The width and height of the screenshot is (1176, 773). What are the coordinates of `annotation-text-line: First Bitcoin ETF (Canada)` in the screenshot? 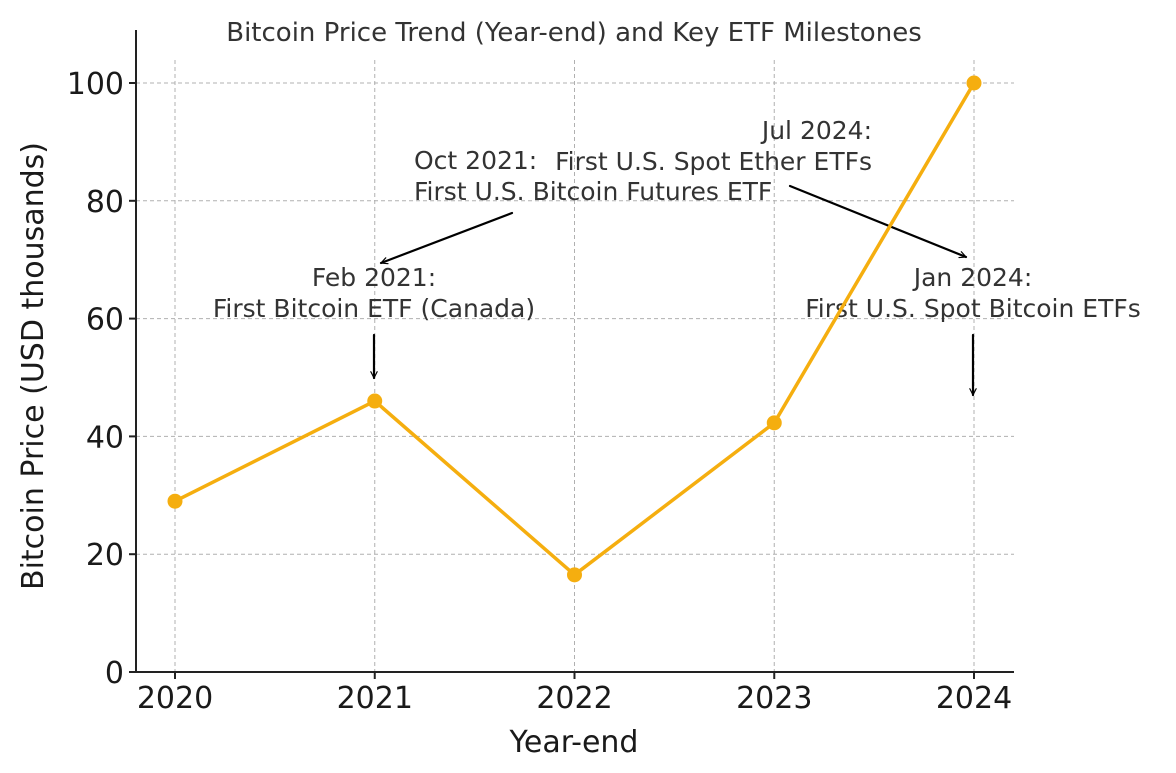 It's located at (374, 308).